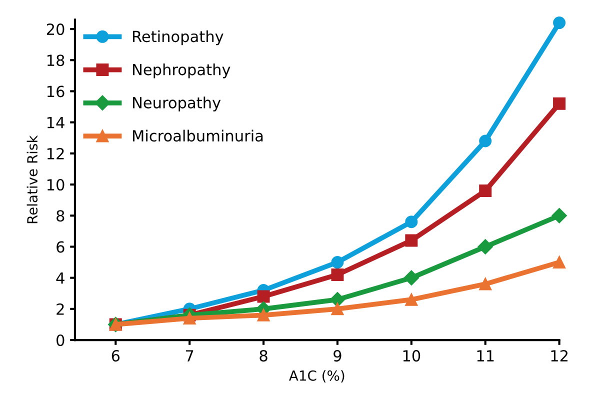 The image size is (595, 394). Describe the element at coordinates (32, 179) in the screenshot. I see `y-axis-title: Relative Risk` at that location.